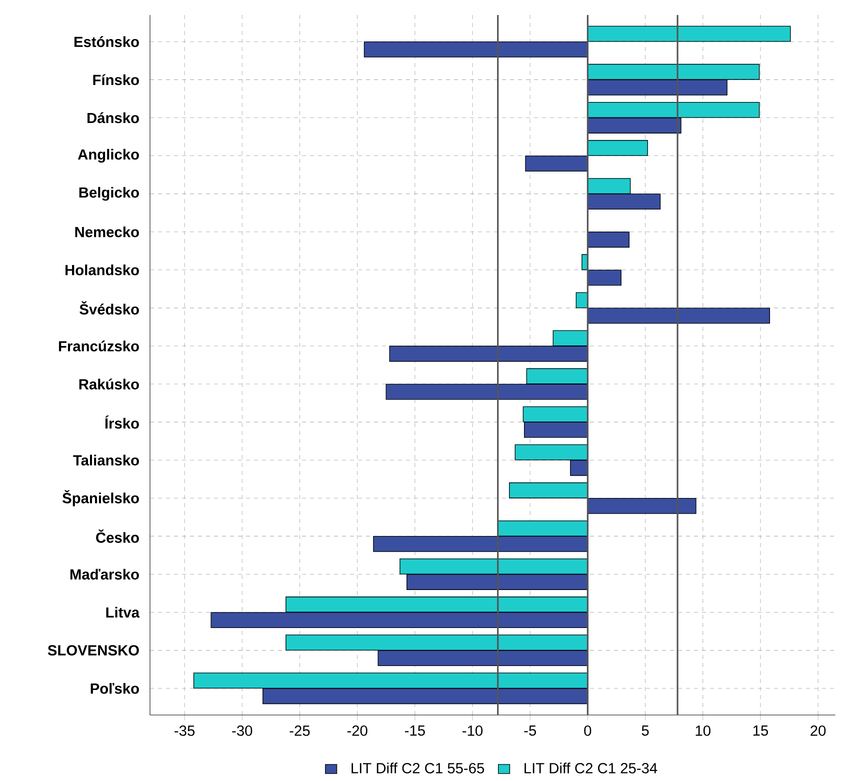  I want to click on y-tick-label: Švédsko, so click(109, 308).